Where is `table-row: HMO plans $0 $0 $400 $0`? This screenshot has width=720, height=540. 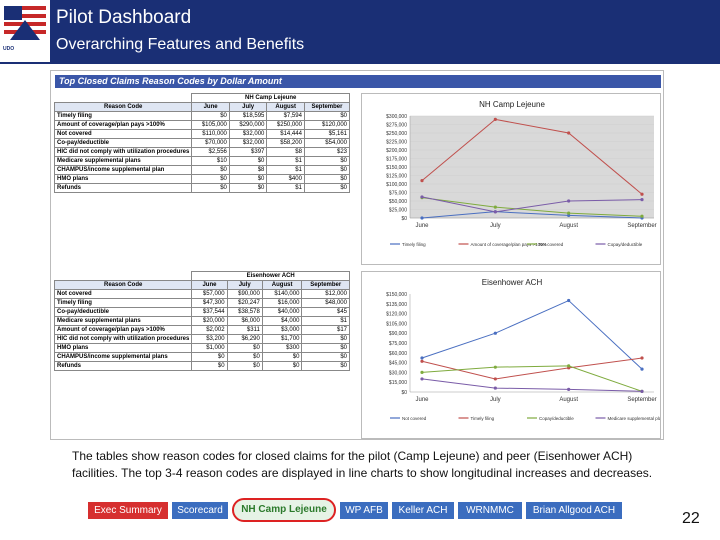 table-row: HMO plans $0 $0 $400 $0 is located at coordinates (202, 179).